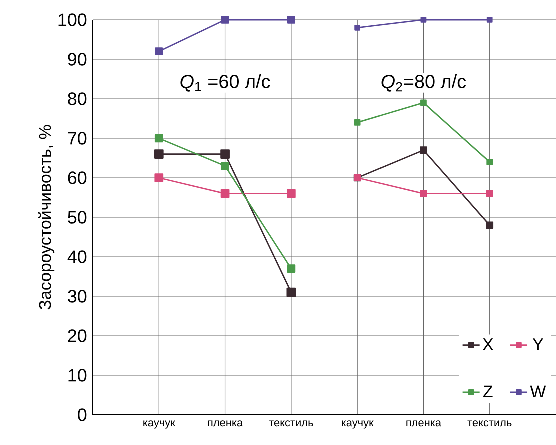 The height and width of the screenshot is (445, 556). What do you see at coordinates (77, 257) in the screenshot?
I see `y-tick-label: 40` at bounding box center [77, 257].